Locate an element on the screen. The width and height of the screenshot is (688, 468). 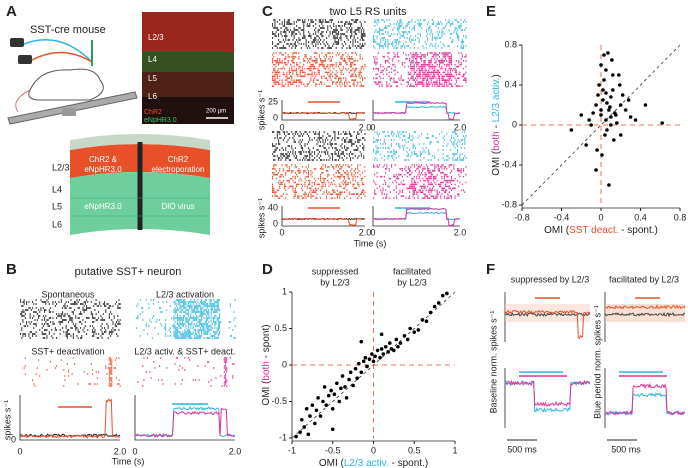
diagonal is located at coordinates (601, 125).